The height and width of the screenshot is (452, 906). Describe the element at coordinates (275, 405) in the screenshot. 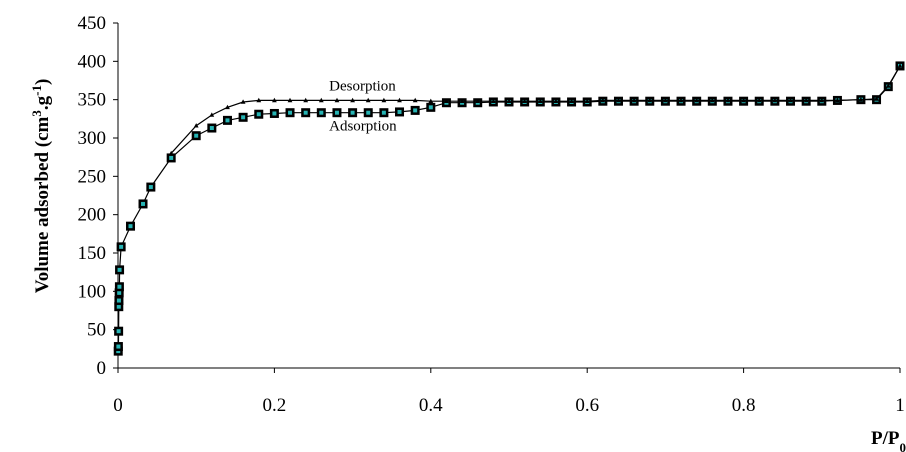

I see `x-tick-label: 0.2` at that location.